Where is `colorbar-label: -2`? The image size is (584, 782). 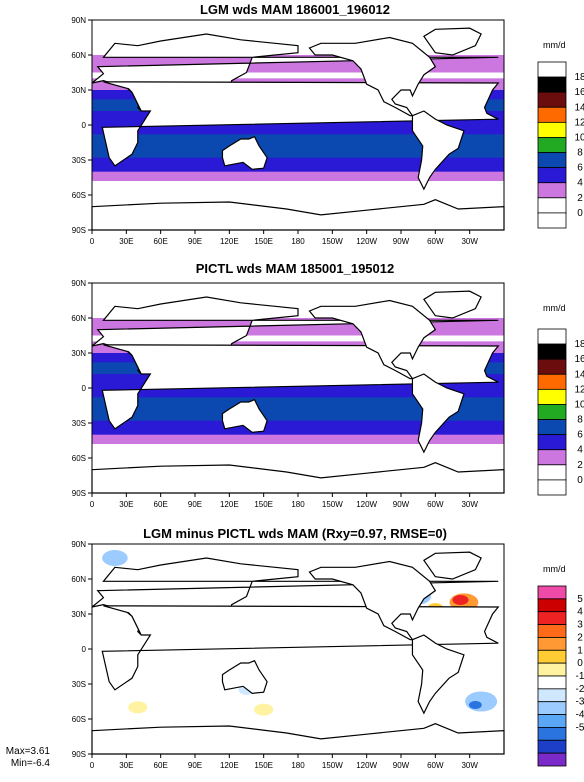
colorbar-label: -2 is located at coordinates (580, 689).